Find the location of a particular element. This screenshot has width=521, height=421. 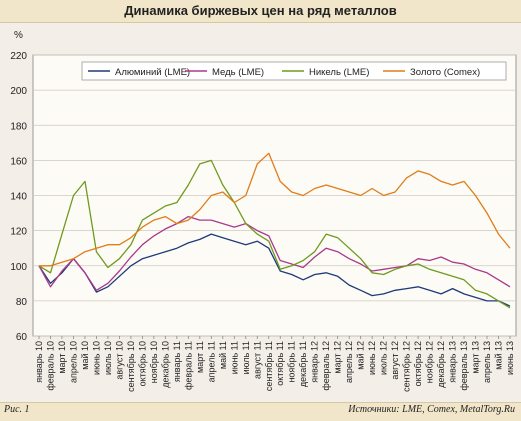

x-tick-label: октябрь 10 is located at coordinates (142, 363).